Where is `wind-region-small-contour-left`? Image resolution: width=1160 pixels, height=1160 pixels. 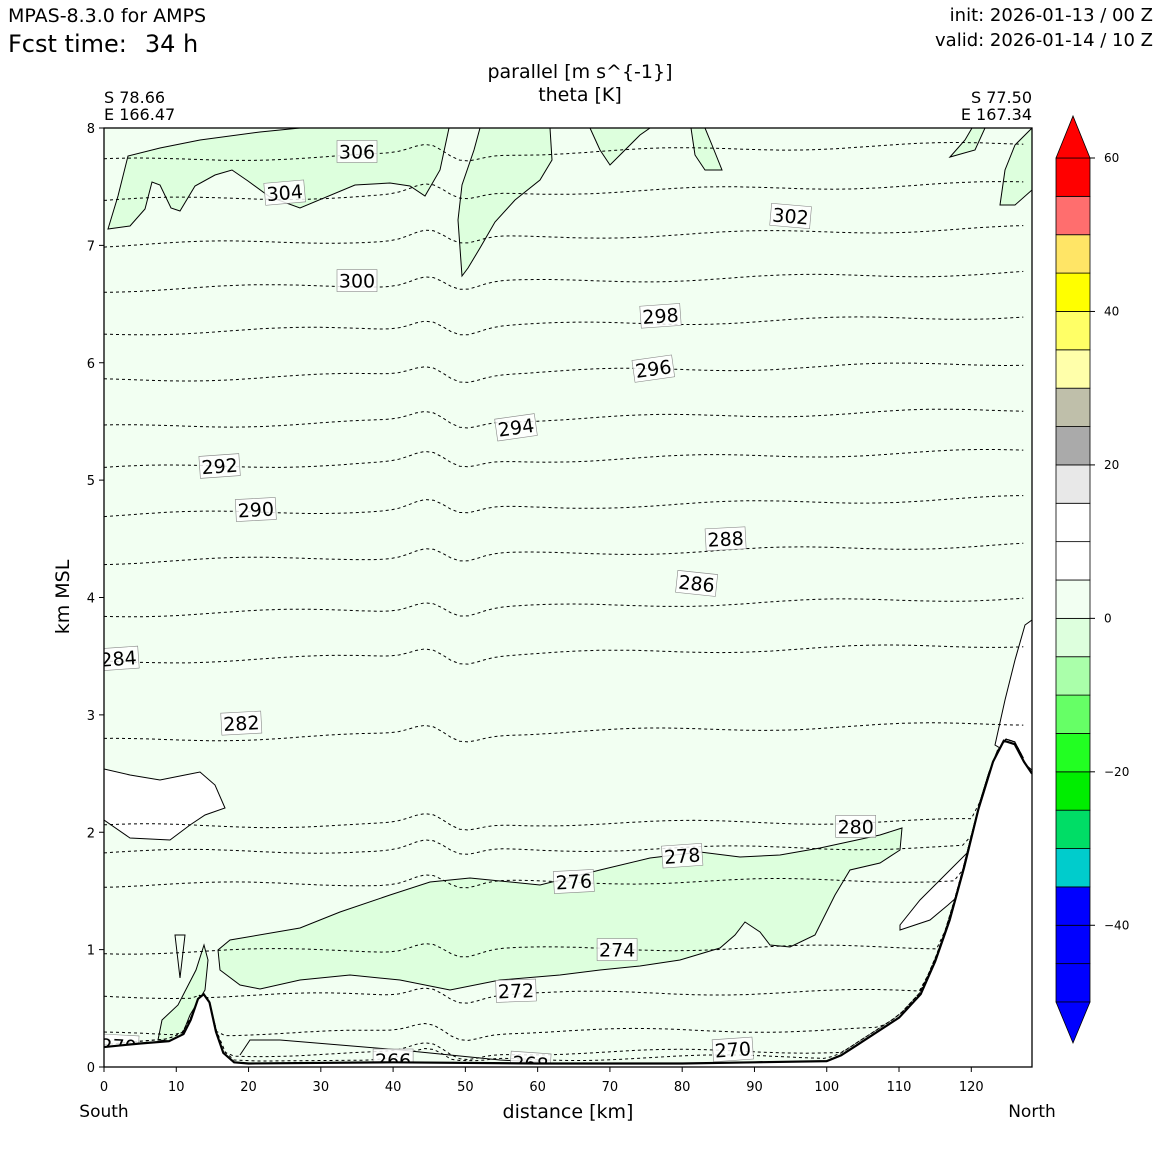 wind-region-small-contour-left is located at coordinates (180, 956).